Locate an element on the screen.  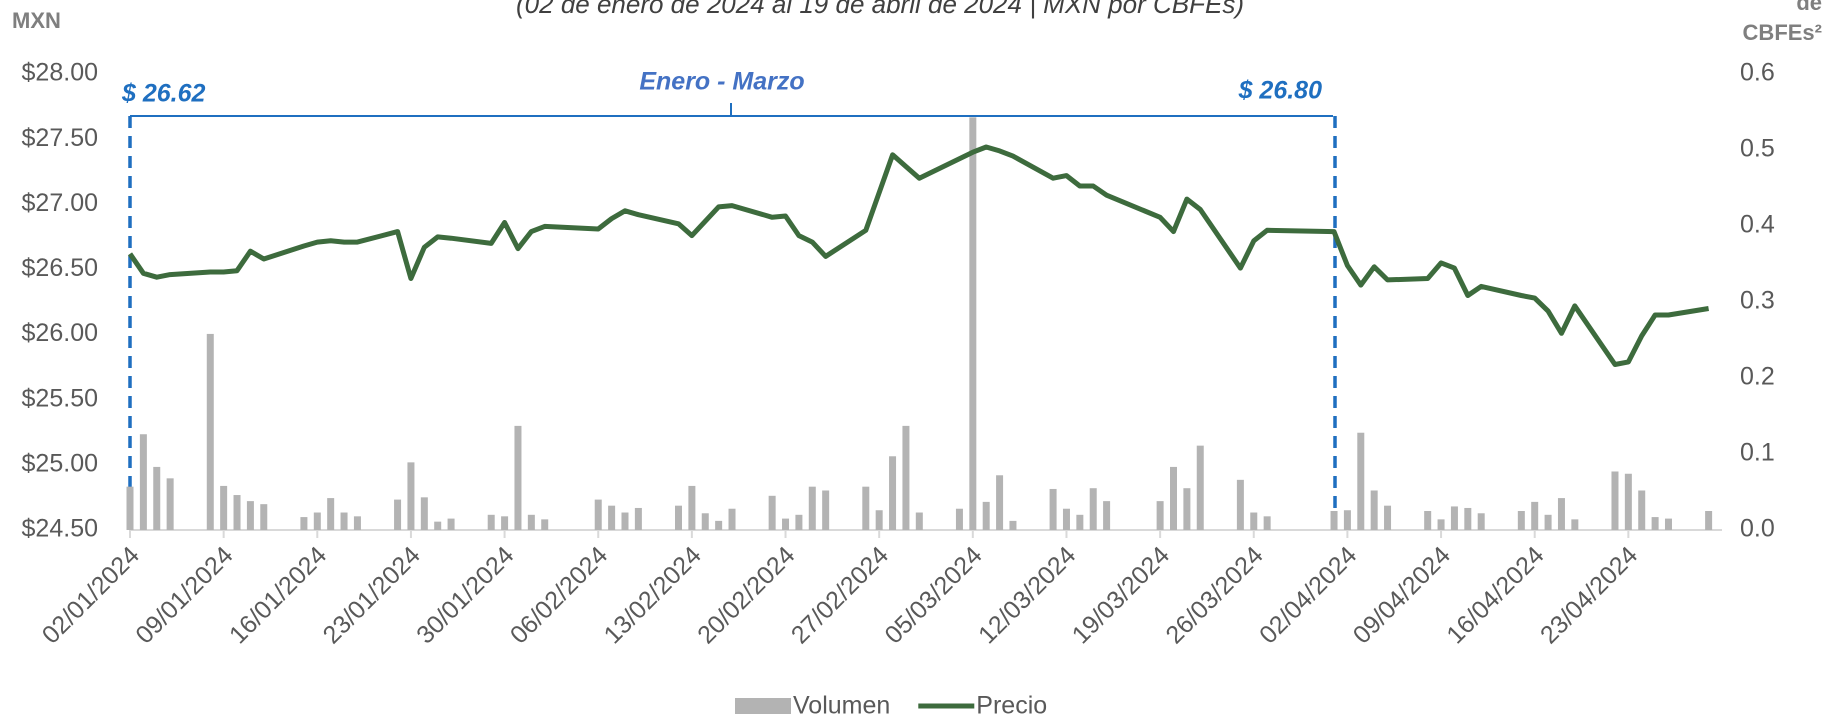
x-tick-label: 20/02/2024 is located at coordinates (746, 595).